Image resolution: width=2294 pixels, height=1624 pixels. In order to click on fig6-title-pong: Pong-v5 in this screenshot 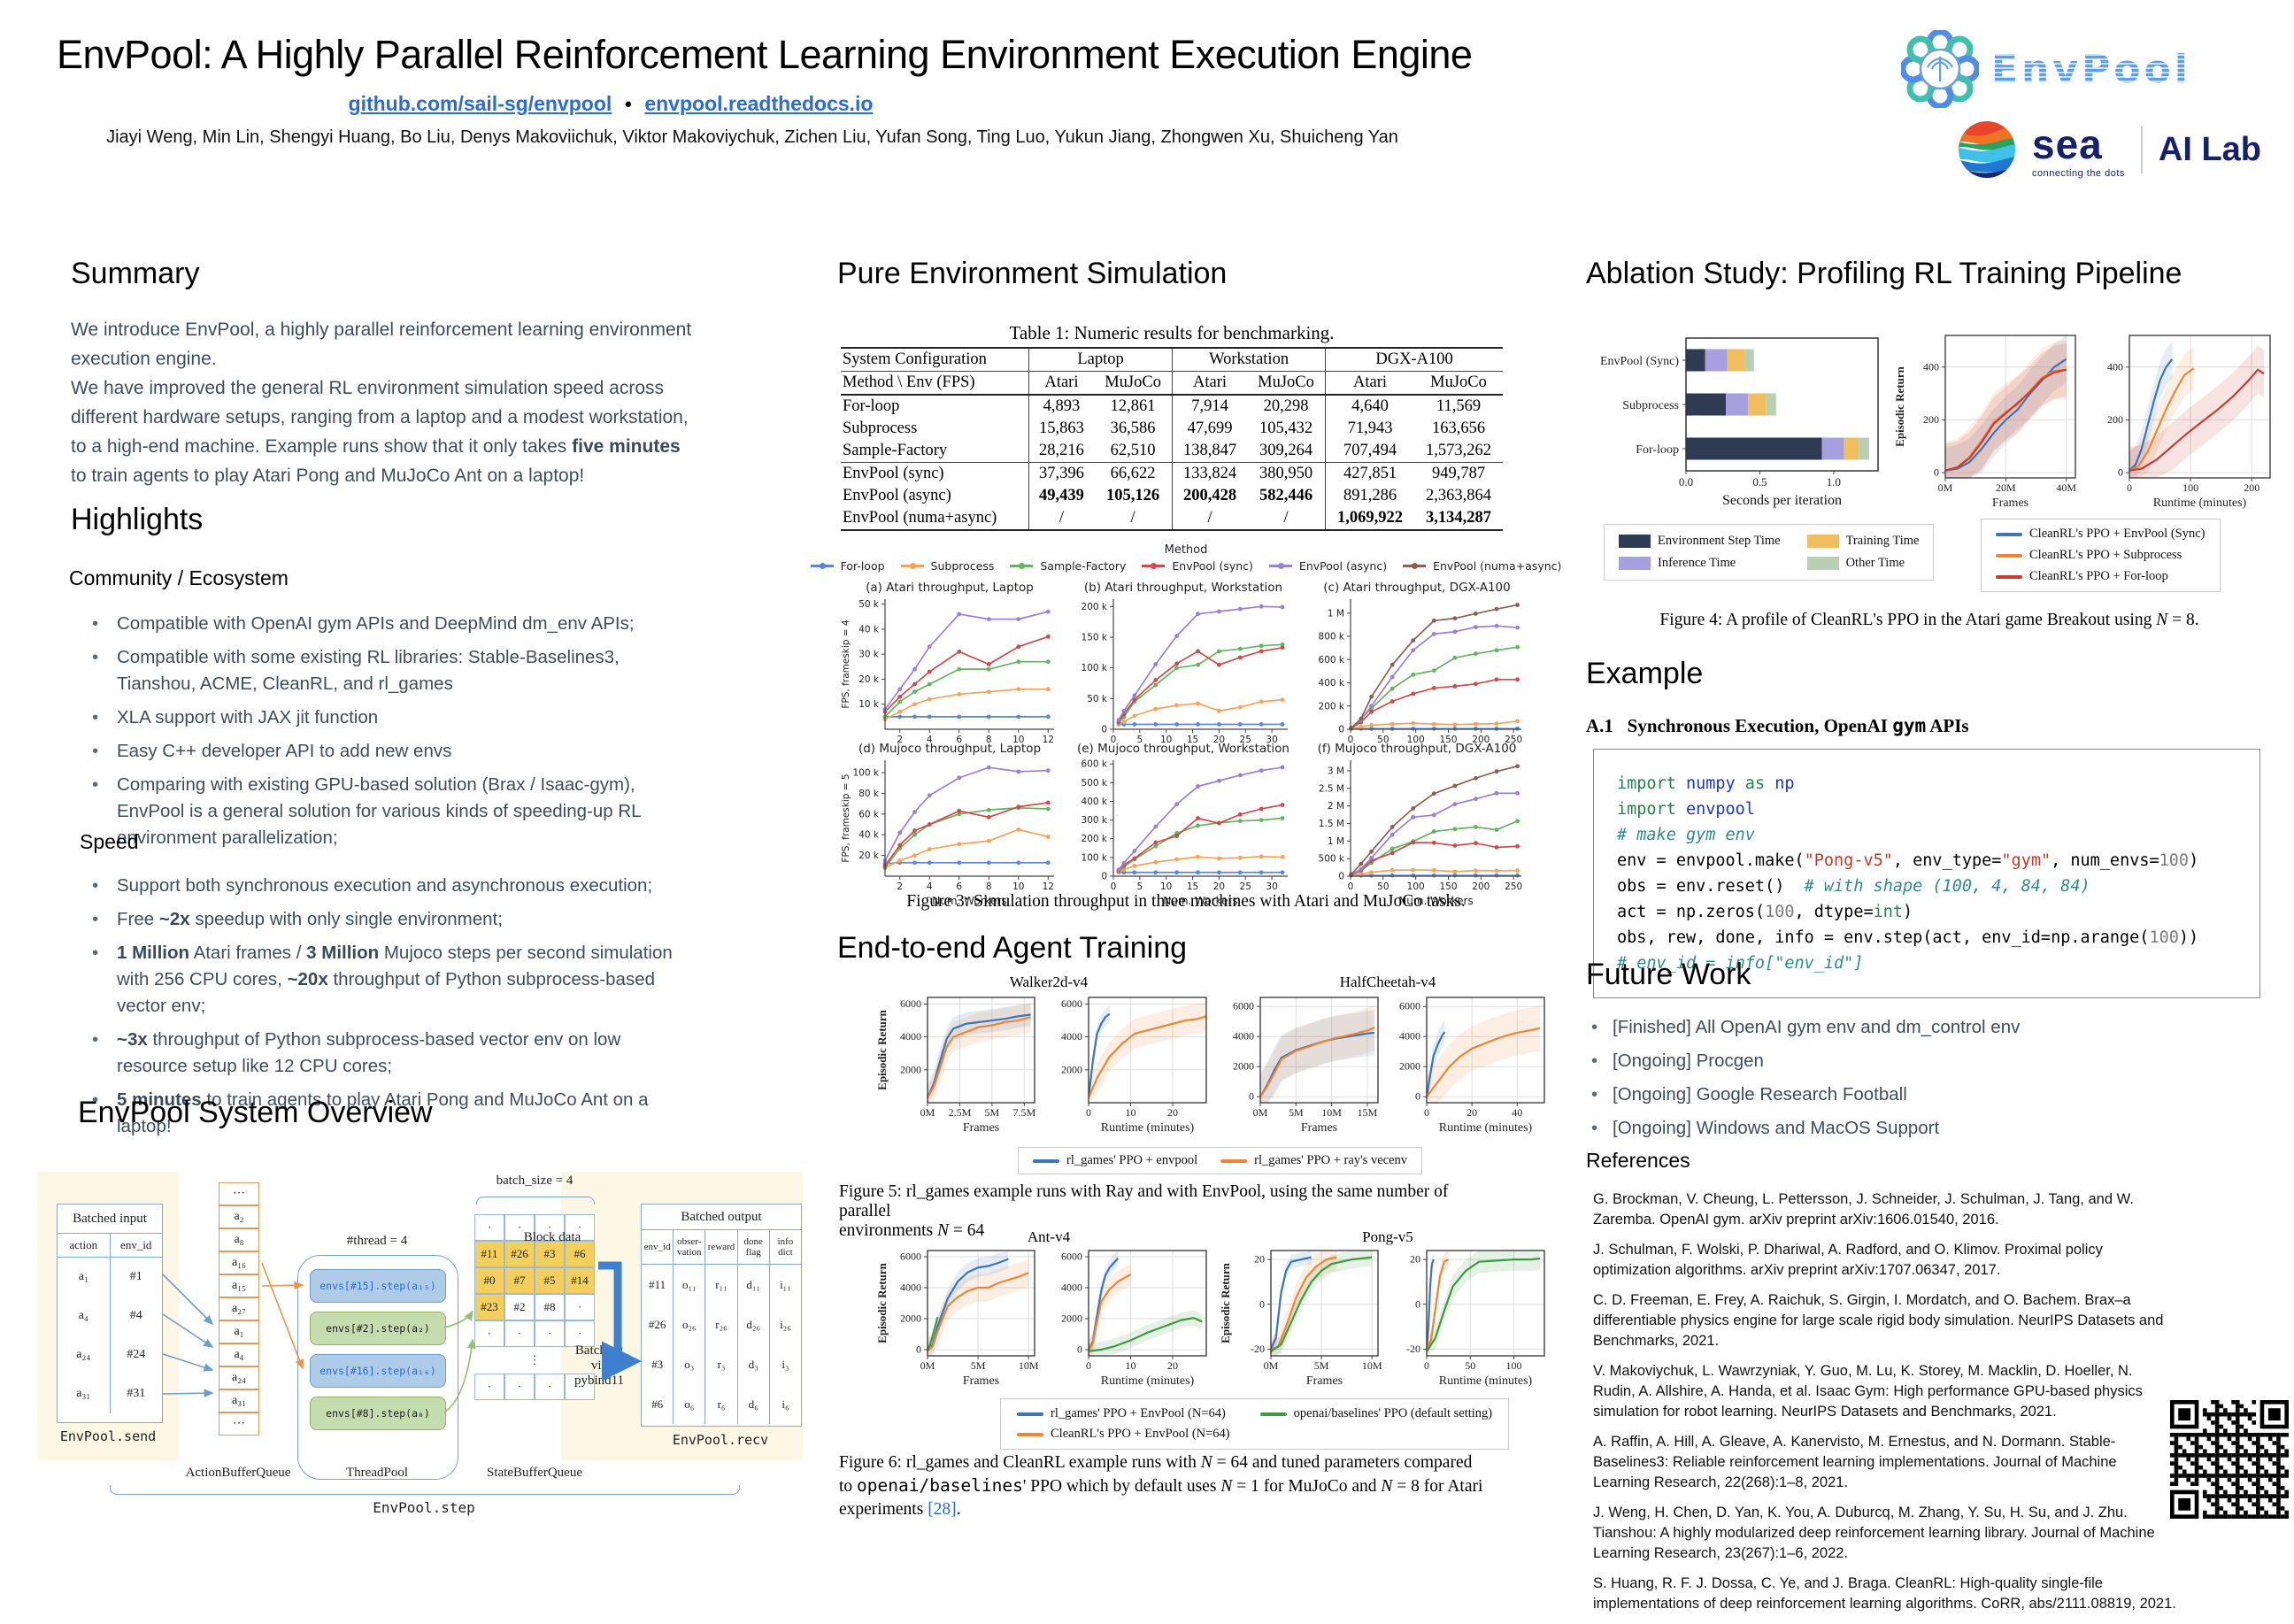, I will do `click(1387, 1236)`.